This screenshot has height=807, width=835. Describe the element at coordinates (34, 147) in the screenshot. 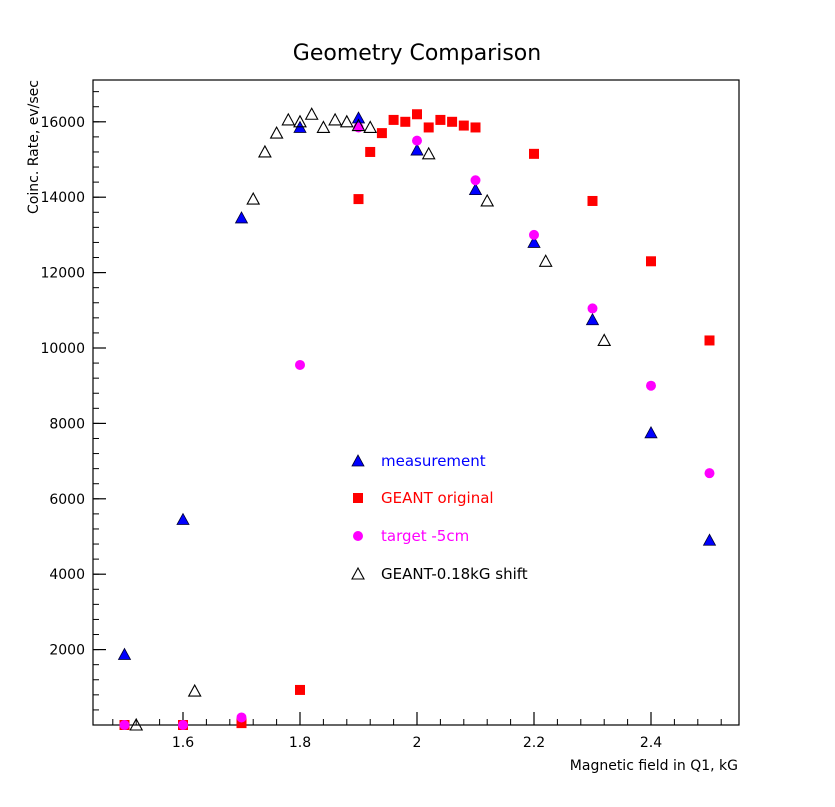

I see `y-axis-label: Coinc. Rate, ev/sec` at that location.